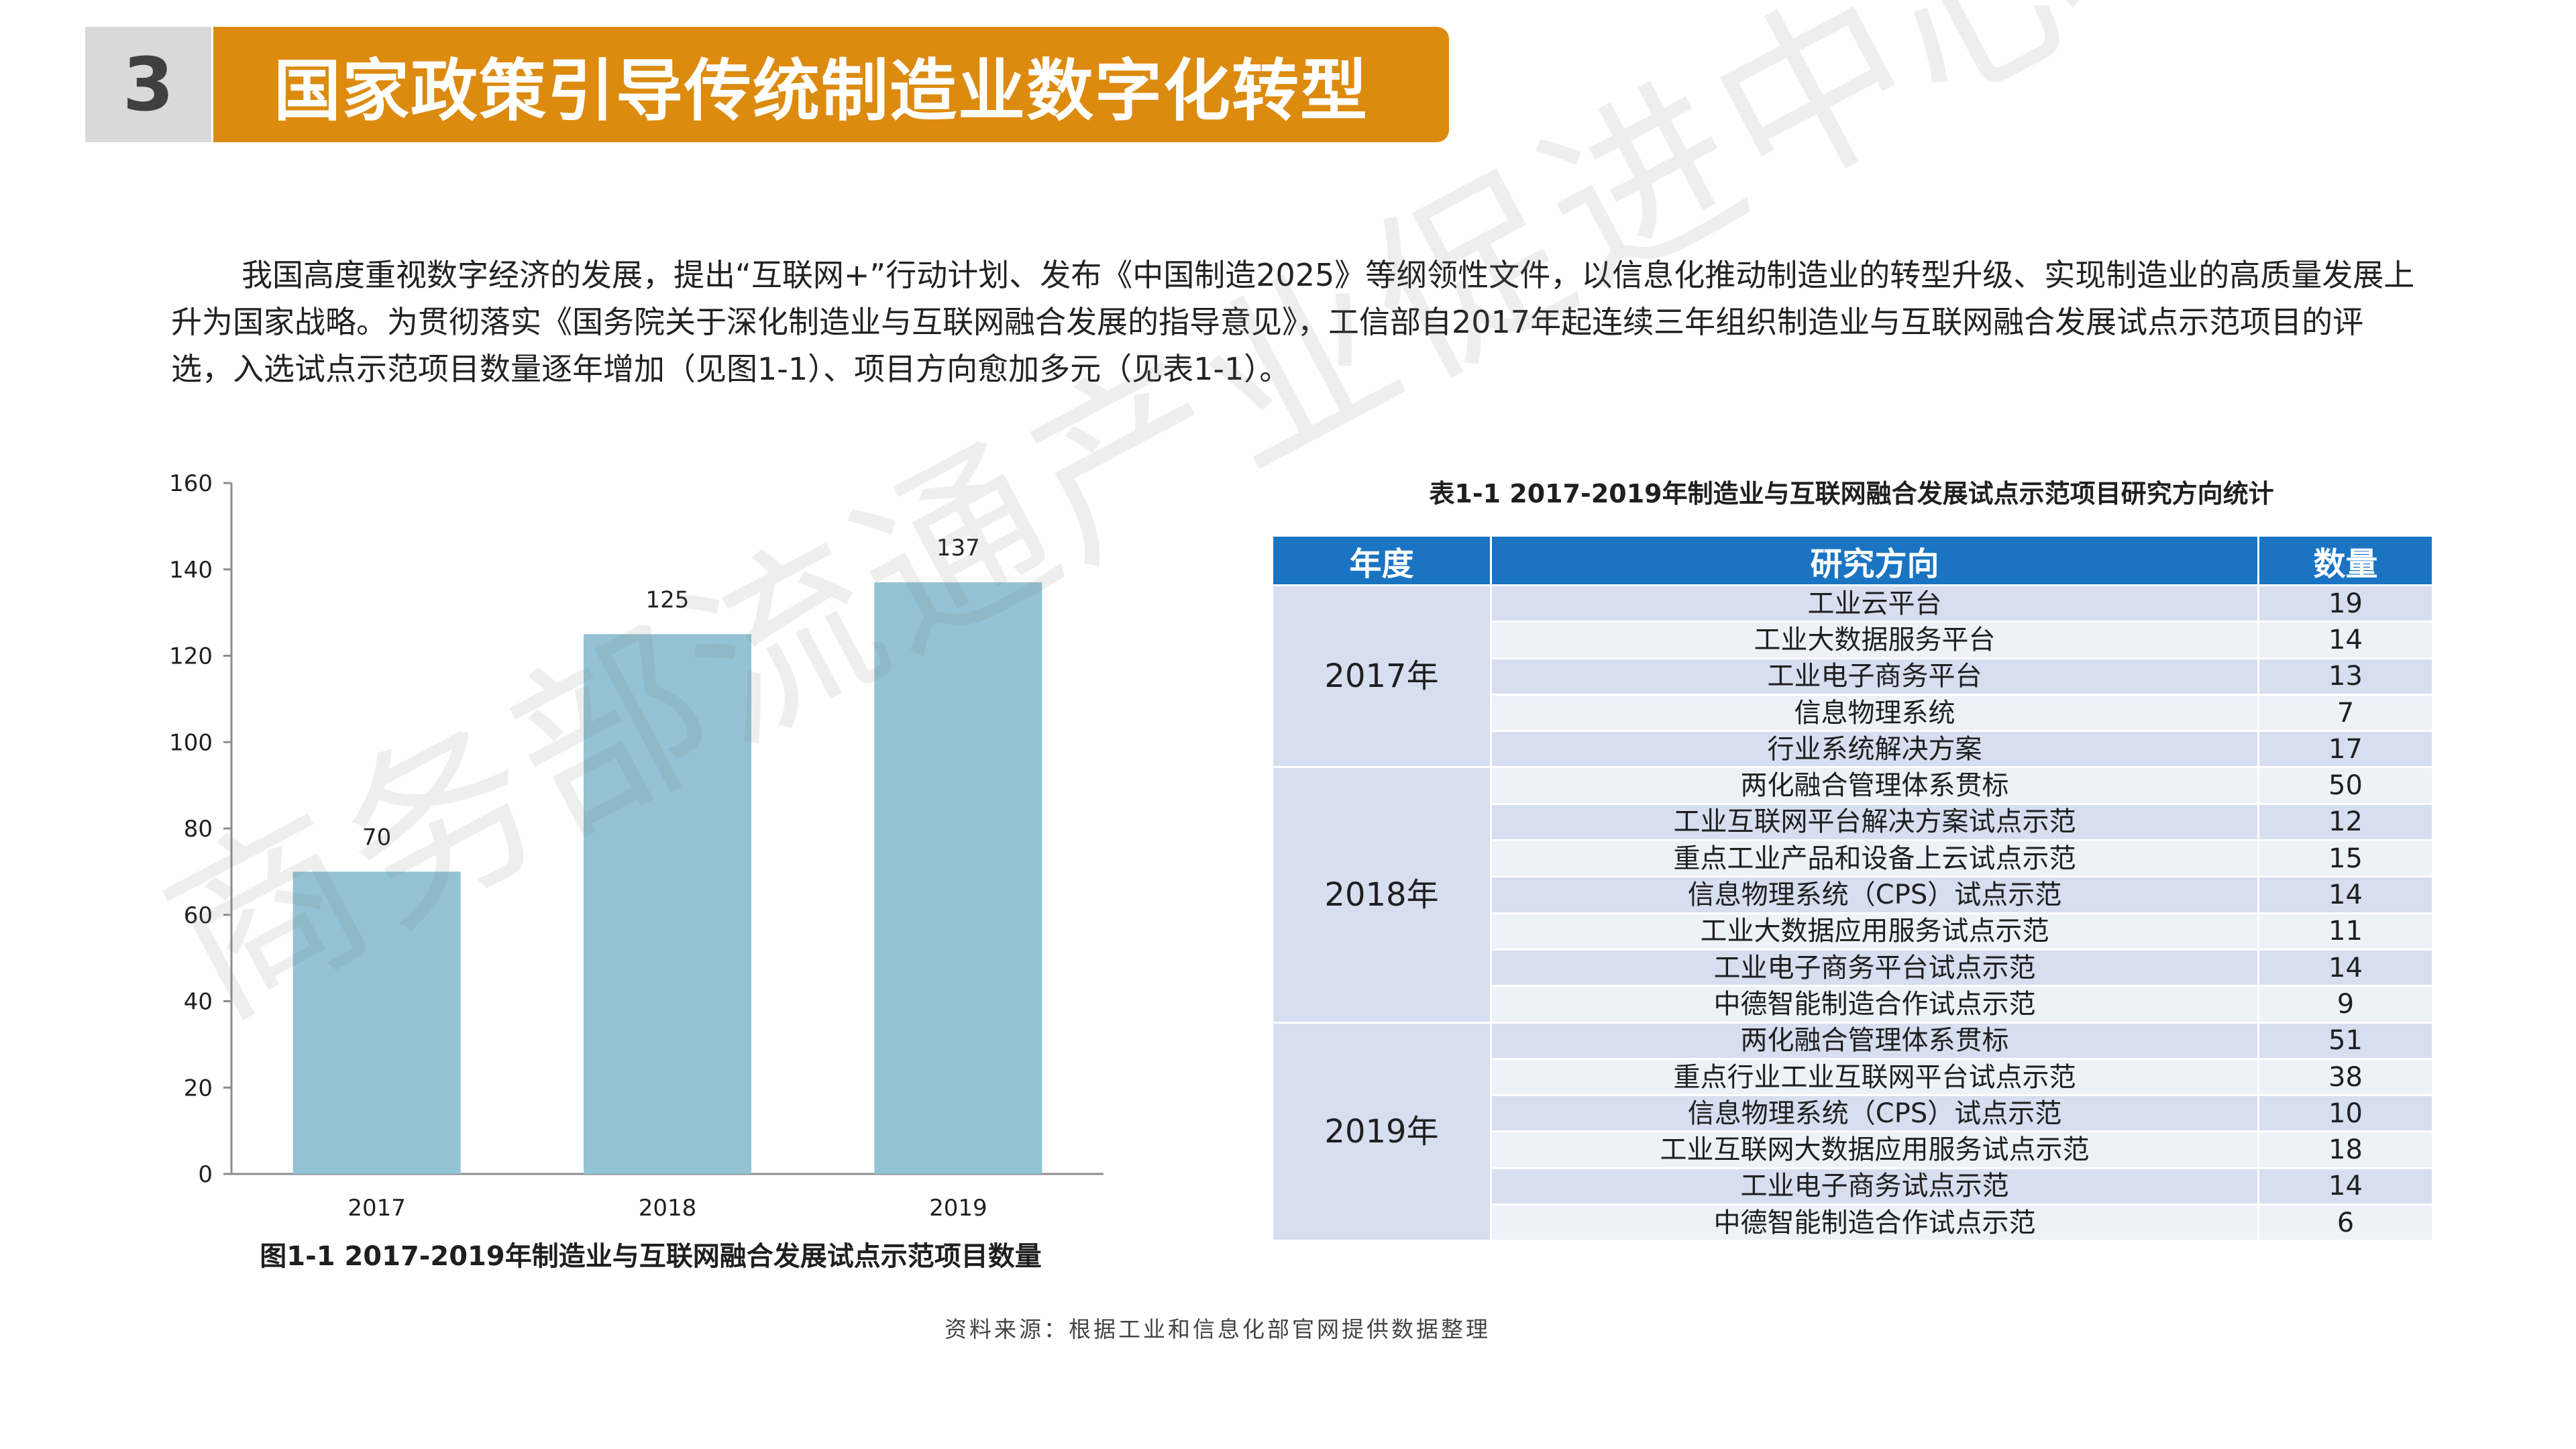  I want to click on table-title: 表1-1 2017-2019年制造业与互联网融合发展试点示范项目研究方向统计, so click(1851, 493).